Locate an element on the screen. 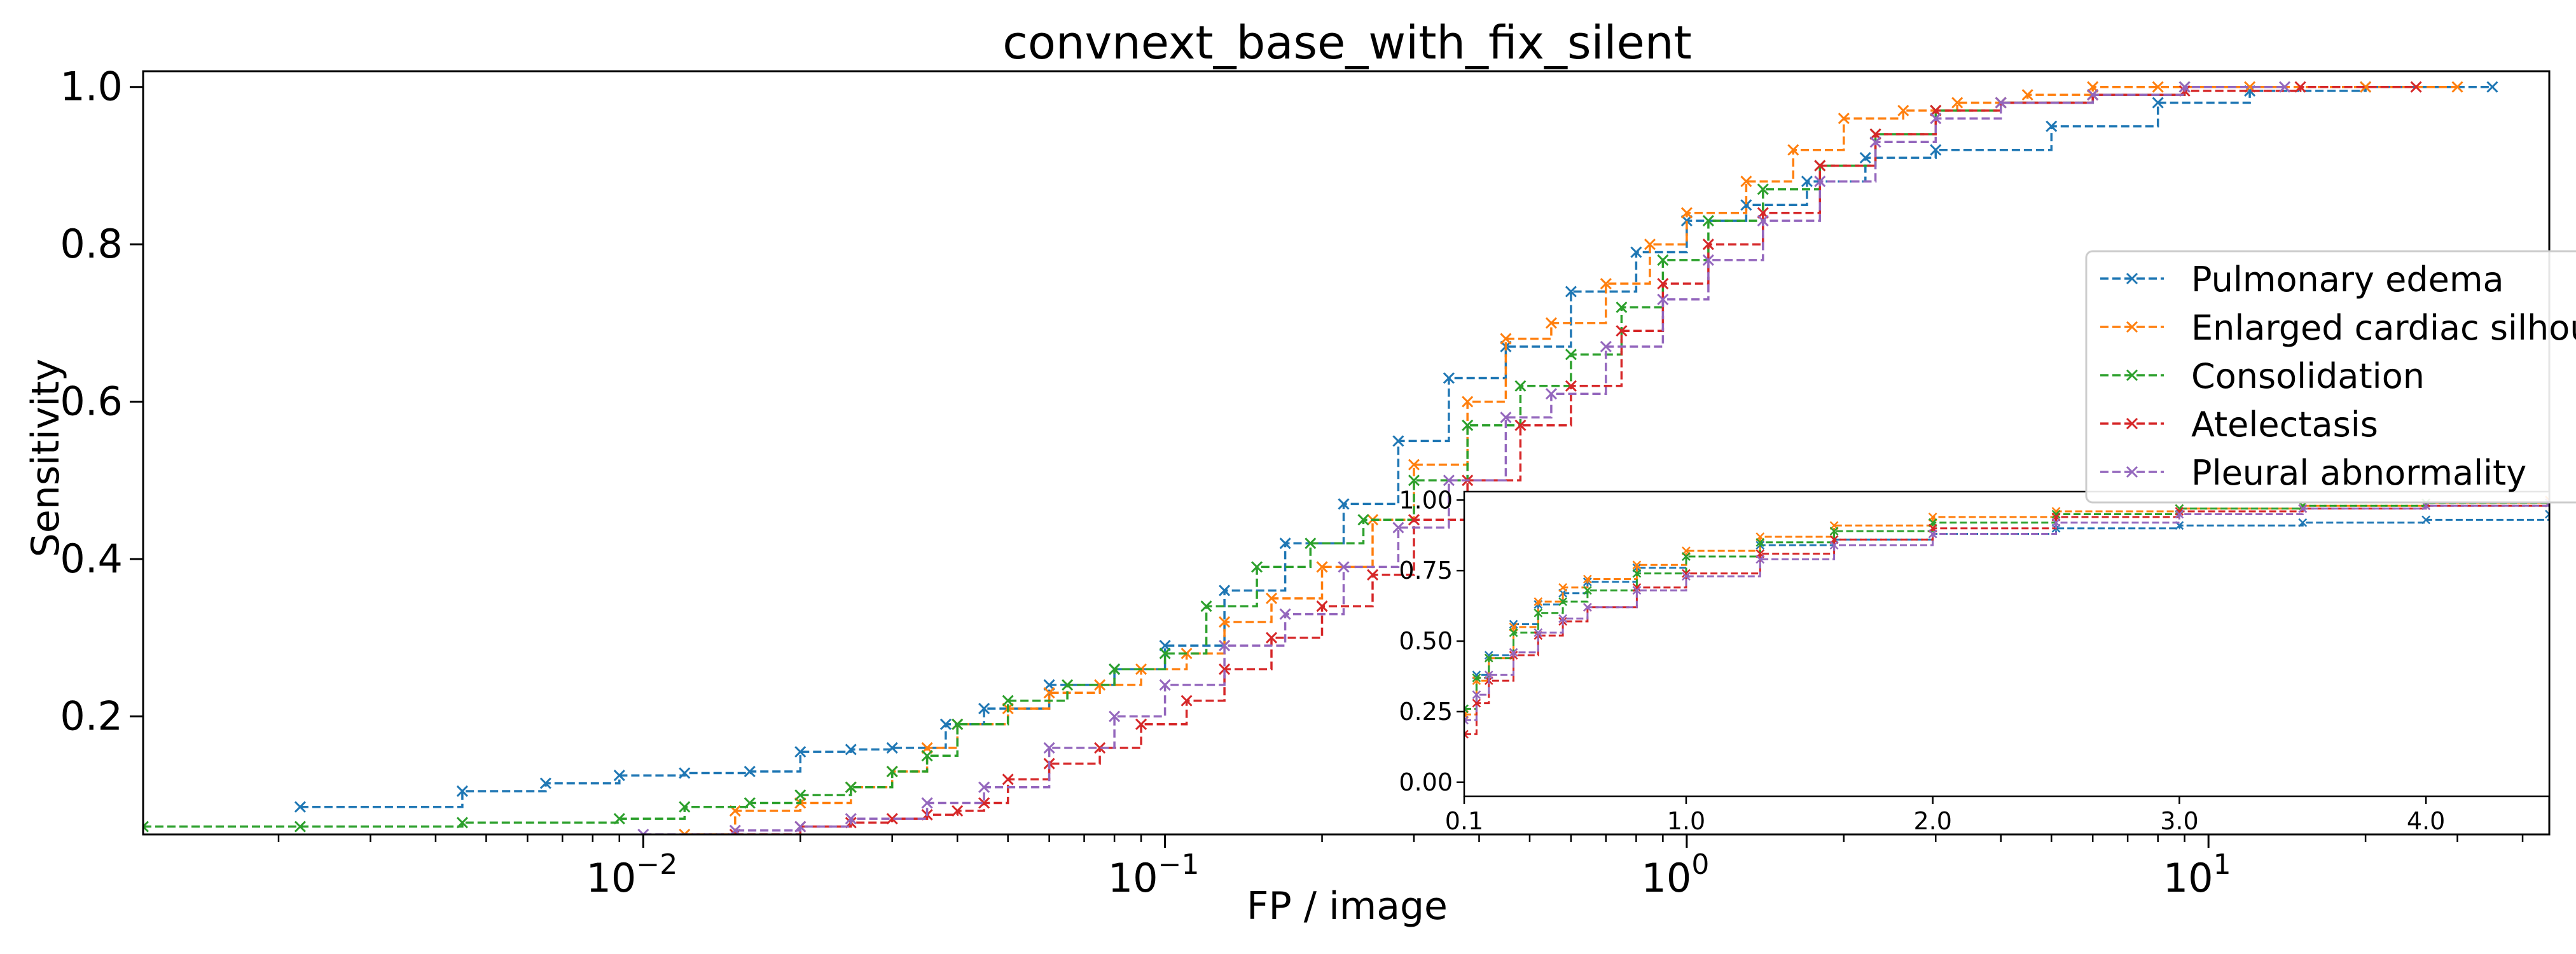  inset-y-tick-label: 0.50 is located at coordinates (1426, 641).